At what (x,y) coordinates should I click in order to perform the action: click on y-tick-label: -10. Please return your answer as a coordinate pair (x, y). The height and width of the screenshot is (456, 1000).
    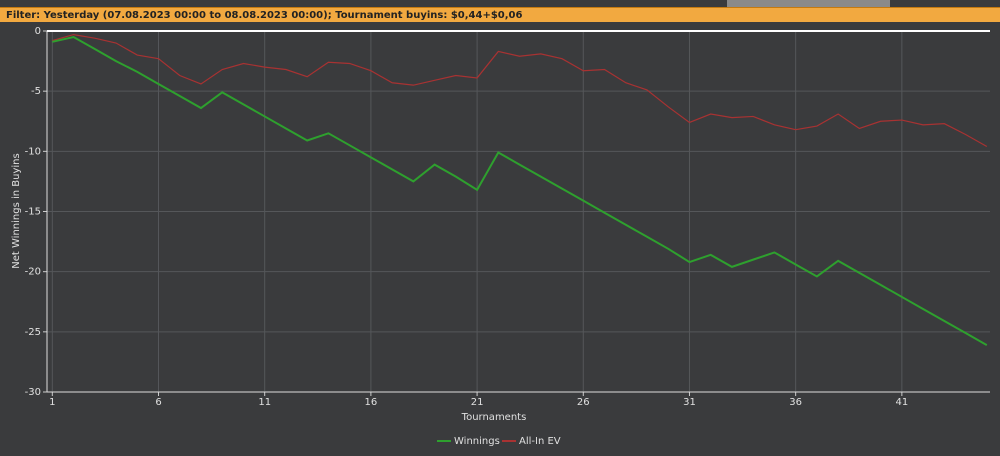
    Looking at the image, I should click on (33, 151).